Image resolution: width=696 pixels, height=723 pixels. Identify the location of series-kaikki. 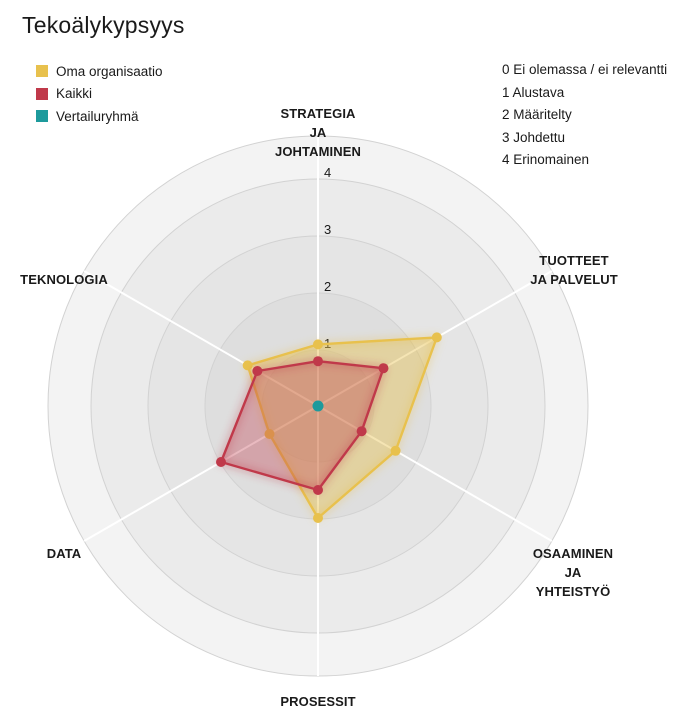
(302, 425).